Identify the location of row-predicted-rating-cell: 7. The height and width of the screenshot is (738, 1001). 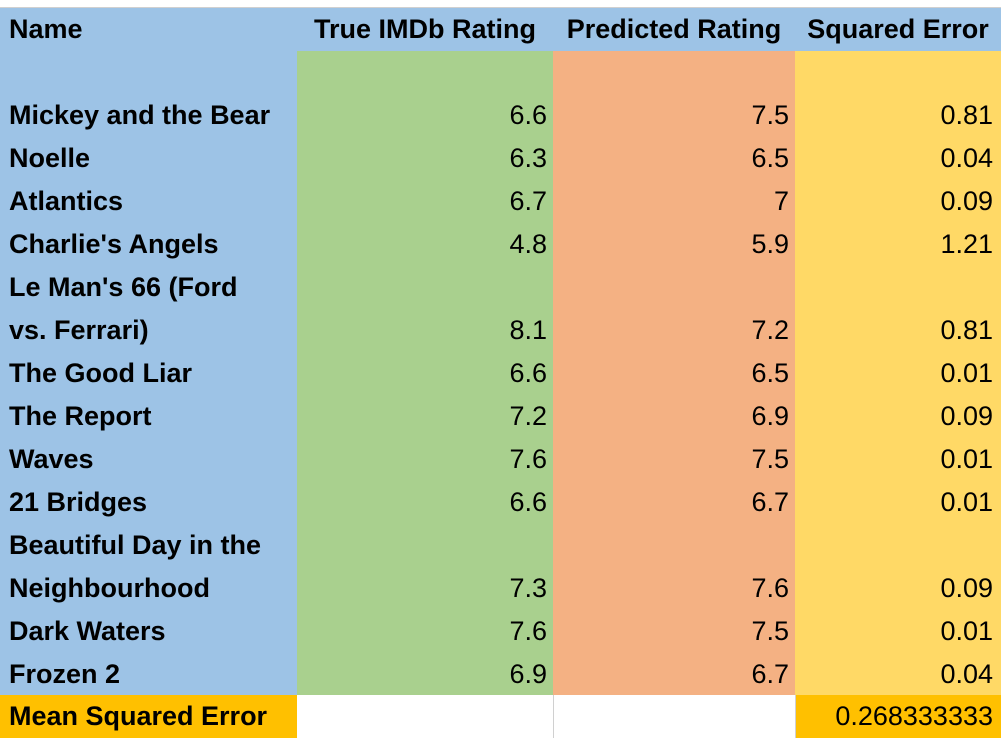
(781, 201).